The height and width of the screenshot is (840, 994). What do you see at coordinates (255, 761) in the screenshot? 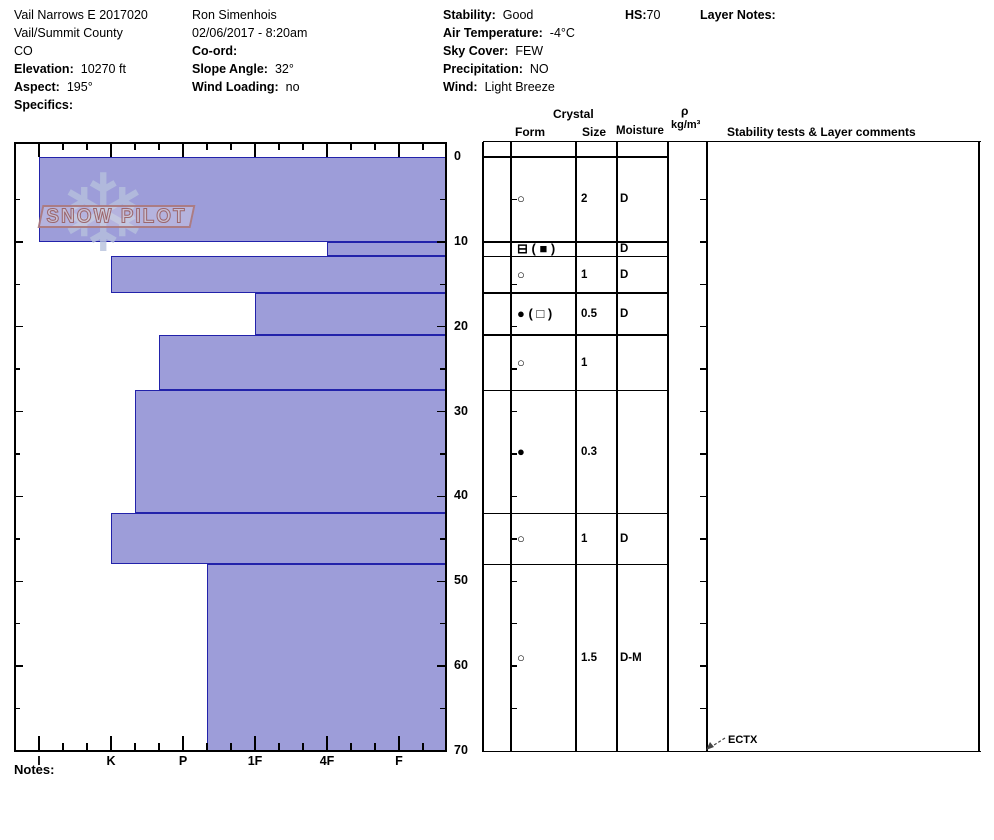
I see `hardness-axis-label: 1F` at bounding box center [255, 761].